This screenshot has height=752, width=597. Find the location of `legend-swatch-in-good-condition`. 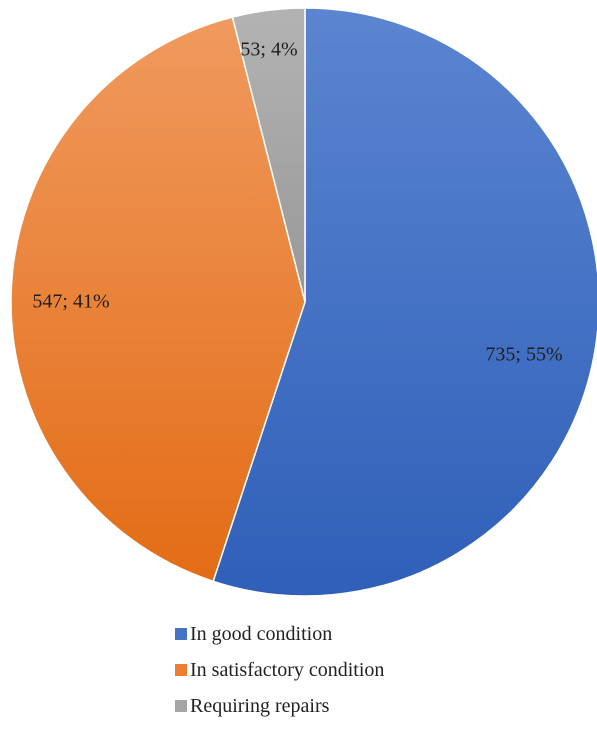

legend-swatch-in-good-condition is located at coordinates (181, 634).